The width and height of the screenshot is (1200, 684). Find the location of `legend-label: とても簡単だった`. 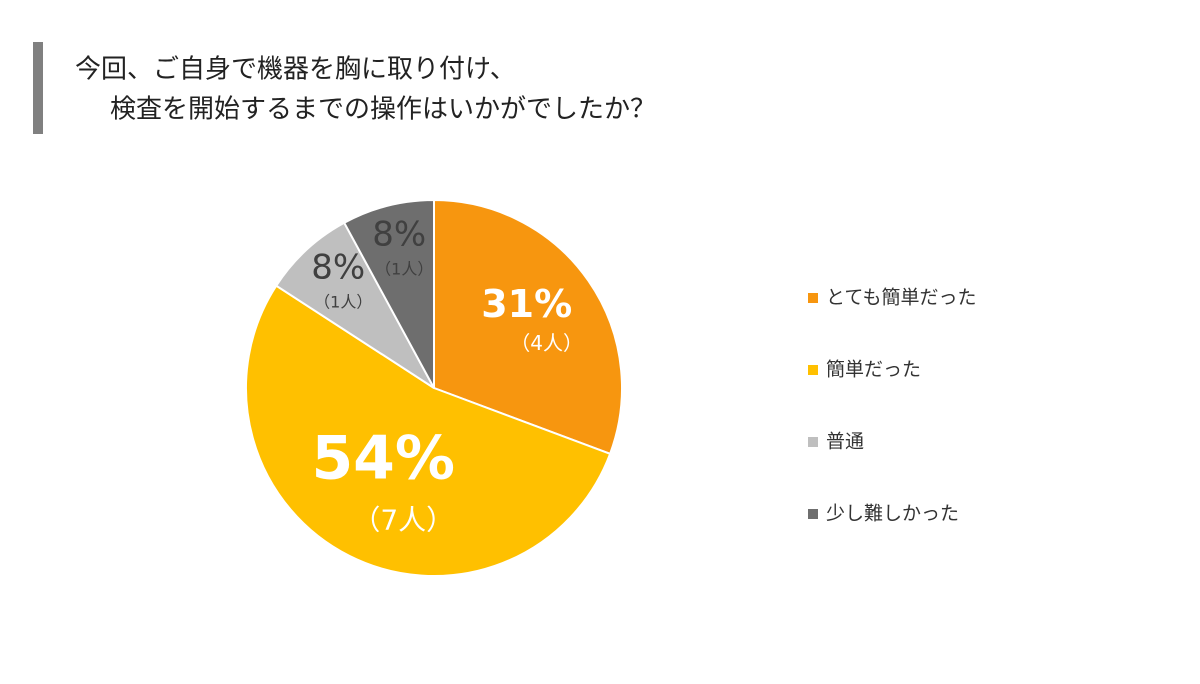

legend-label: とても簡単だった is located at coordinates (901, 298).